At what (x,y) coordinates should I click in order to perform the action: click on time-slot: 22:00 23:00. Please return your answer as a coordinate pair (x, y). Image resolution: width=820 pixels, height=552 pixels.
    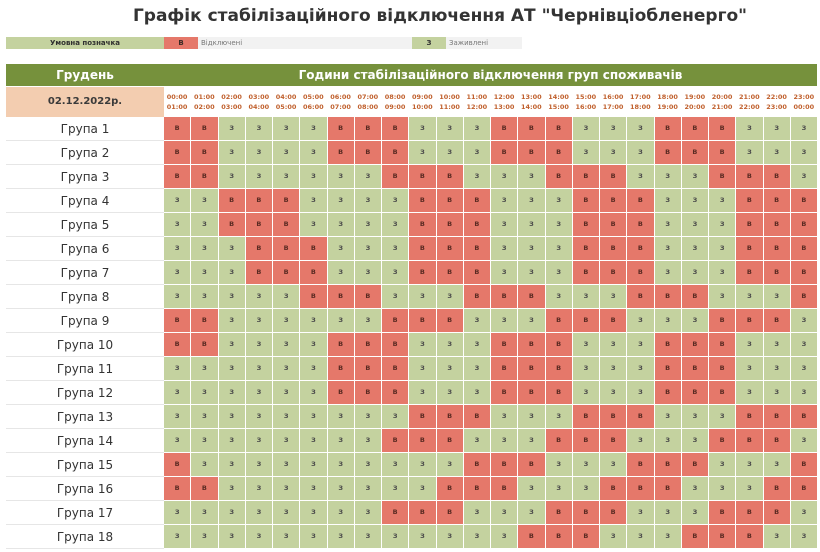
    Looking at the image, I should click on (777, 102).